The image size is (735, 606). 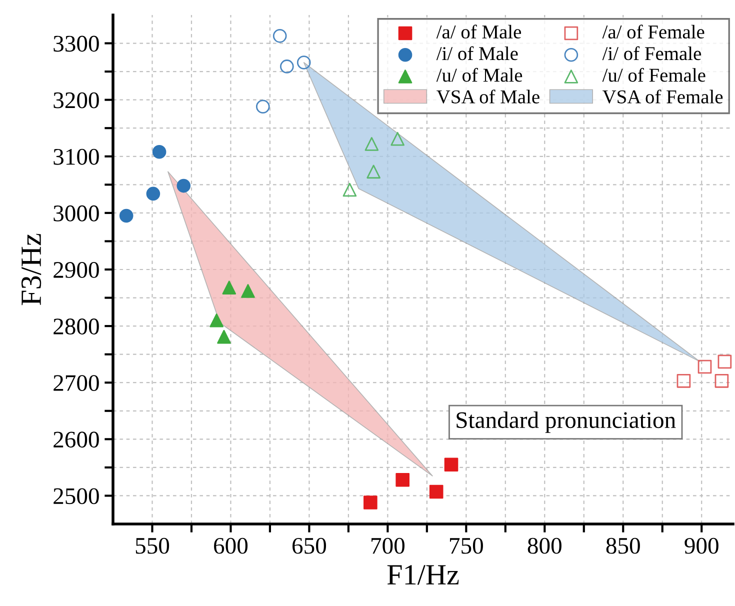 I want to click on x-axis-title: F1/Hz, so click(x=423, y=575).